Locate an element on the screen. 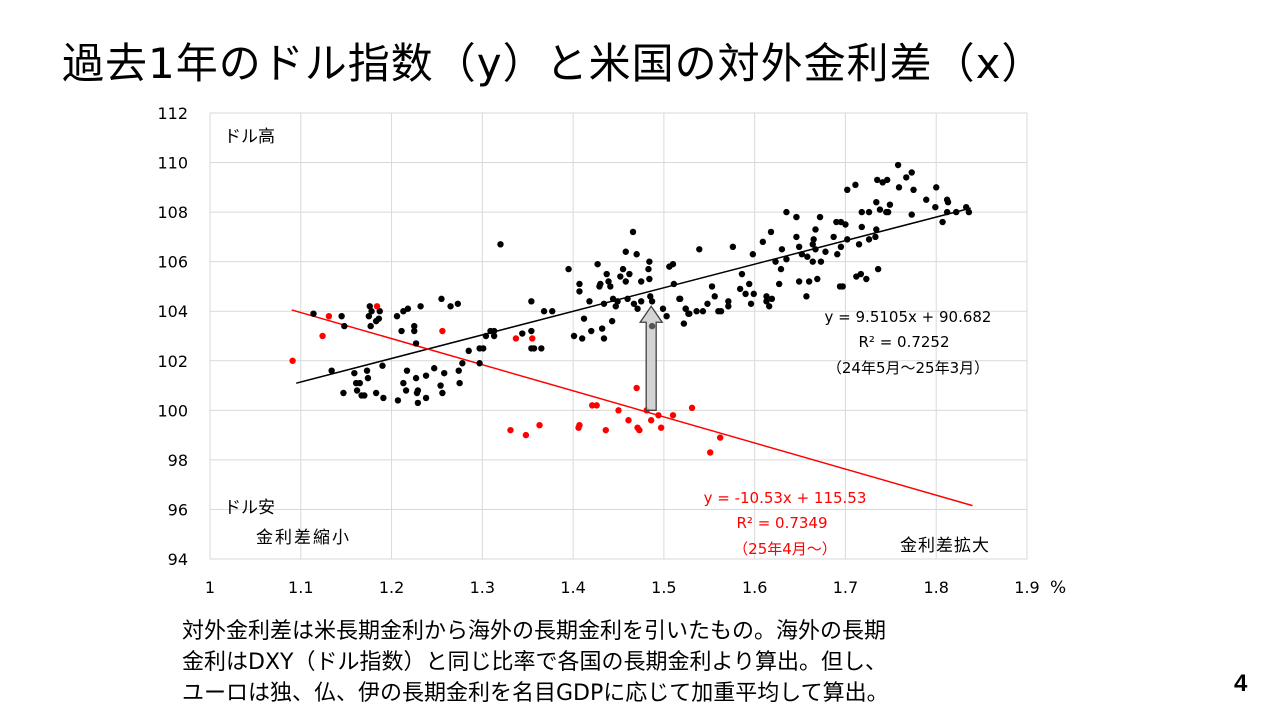  up-arrow-icon is located at coordinates (651, 358).